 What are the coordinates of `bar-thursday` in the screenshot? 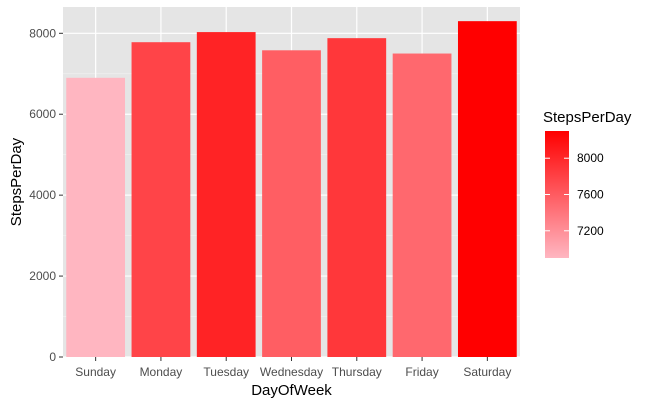 It's located at (357, 198).